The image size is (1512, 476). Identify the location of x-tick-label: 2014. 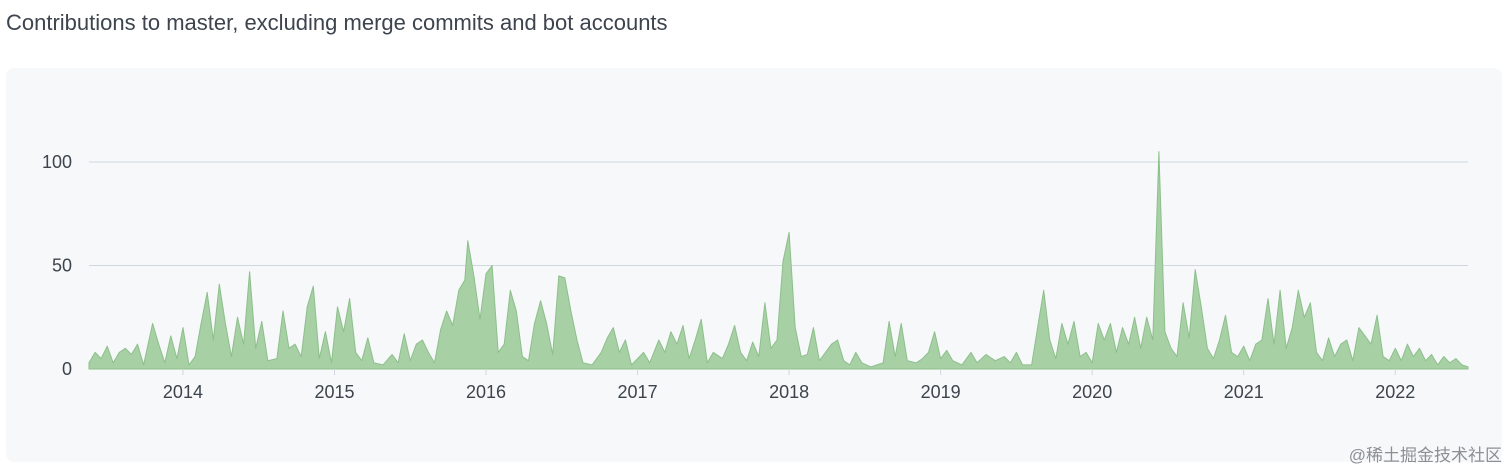
(183, 392).